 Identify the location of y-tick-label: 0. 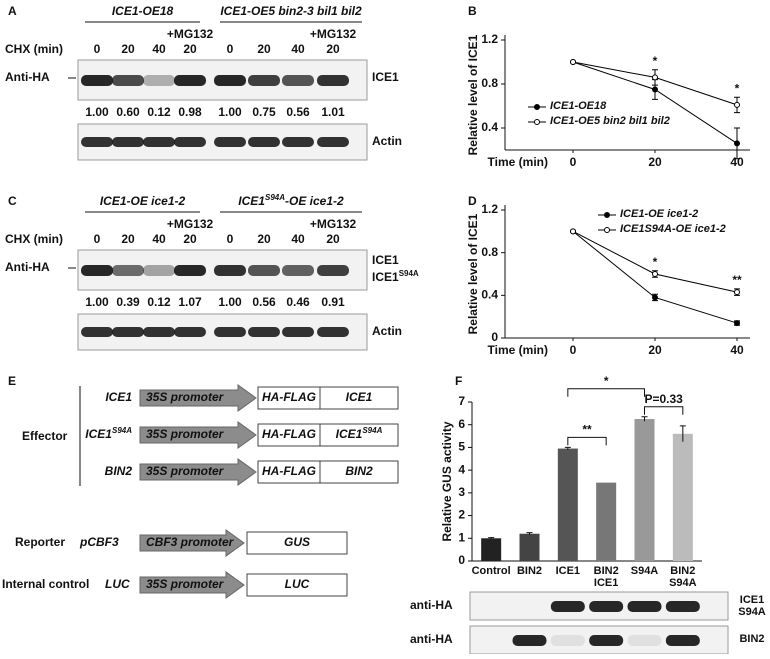
(461, 560).